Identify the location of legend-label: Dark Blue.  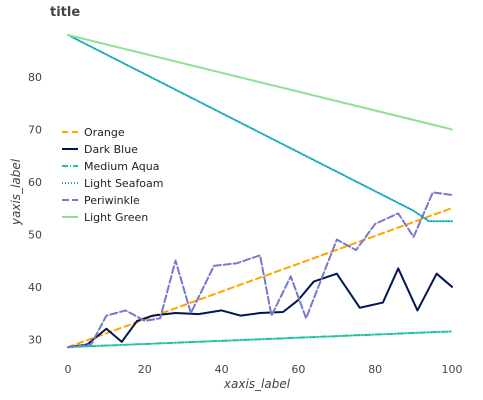
(111, 149).